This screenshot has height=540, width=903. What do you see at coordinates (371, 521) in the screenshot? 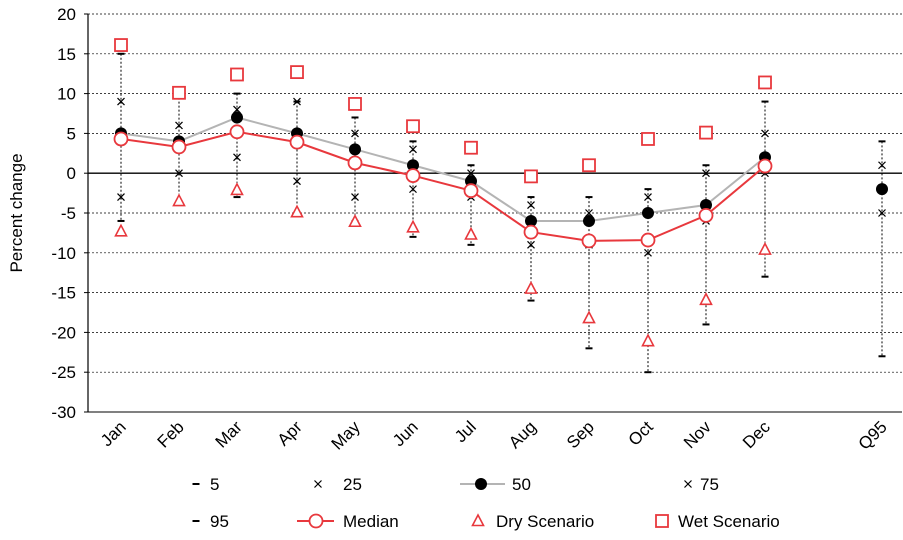
I see `legend-label: Median` at bounding box center [371, 521].